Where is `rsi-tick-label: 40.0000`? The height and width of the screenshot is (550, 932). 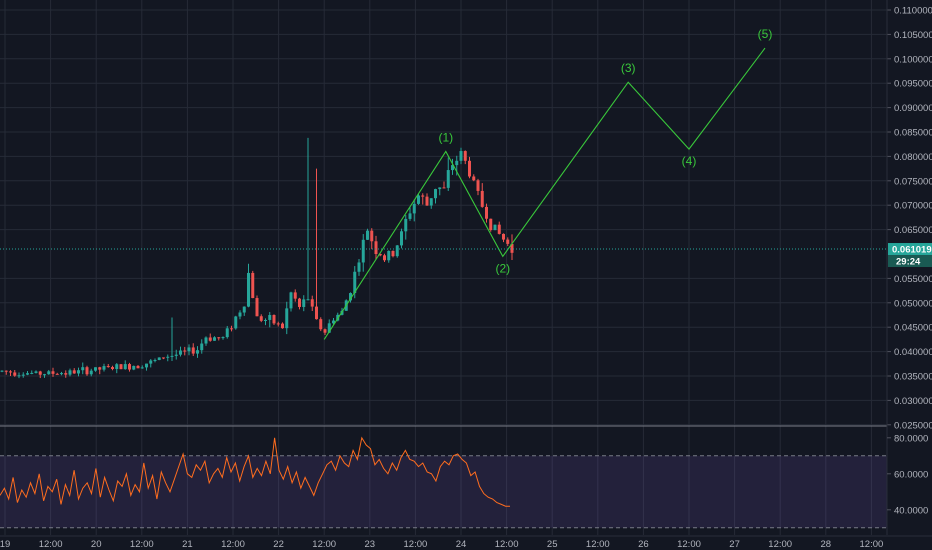
rsi-tick-label: 40.0000 is located at coordinates (911, 510).